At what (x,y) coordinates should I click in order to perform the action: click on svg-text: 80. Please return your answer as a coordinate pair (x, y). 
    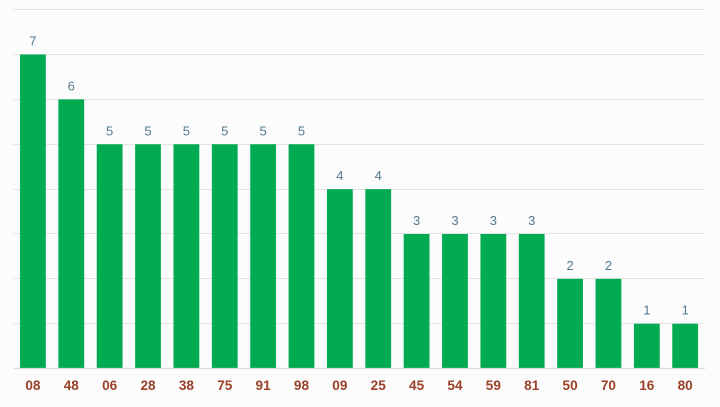
    Looking at the image, I should click on (685, 385).